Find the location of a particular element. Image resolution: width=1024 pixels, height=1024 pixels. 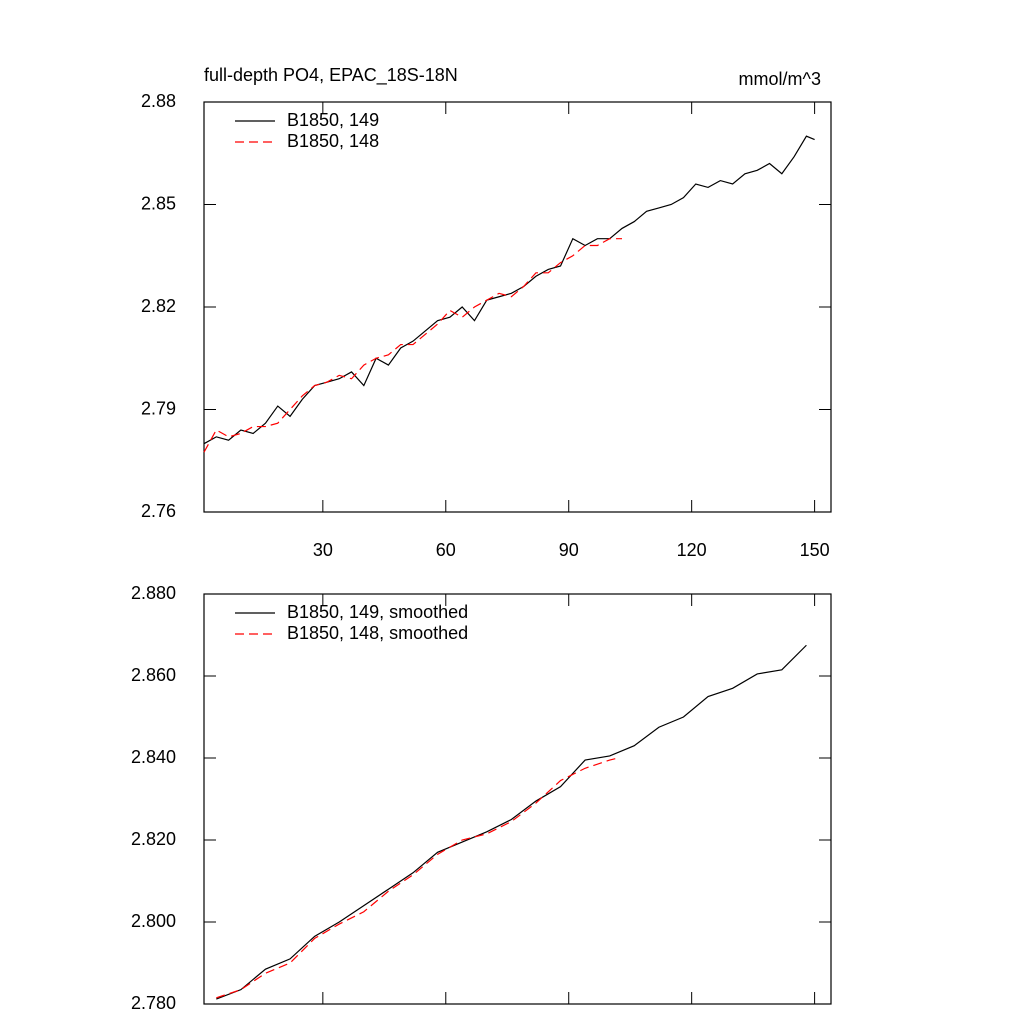

x-tick-label: 120 is located at coordinates (692, 550).